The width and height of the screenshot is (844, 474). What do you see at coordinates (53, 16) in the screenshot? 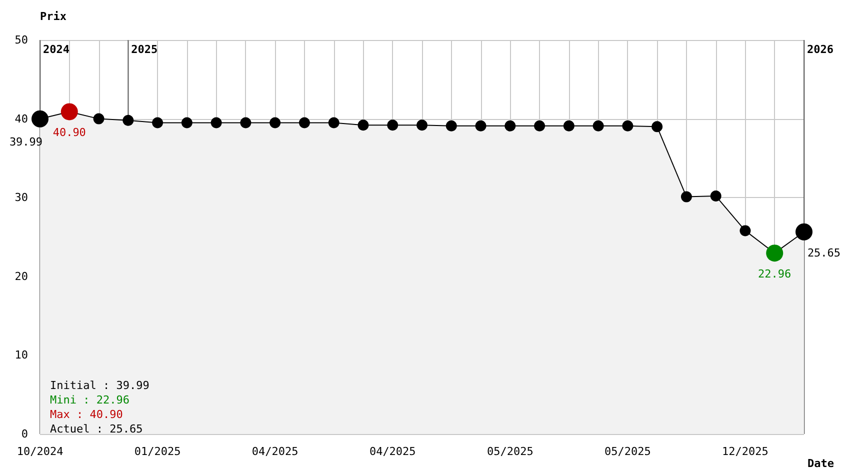
I see `y-axis-title: Prix` at bounding box center [53, 16].